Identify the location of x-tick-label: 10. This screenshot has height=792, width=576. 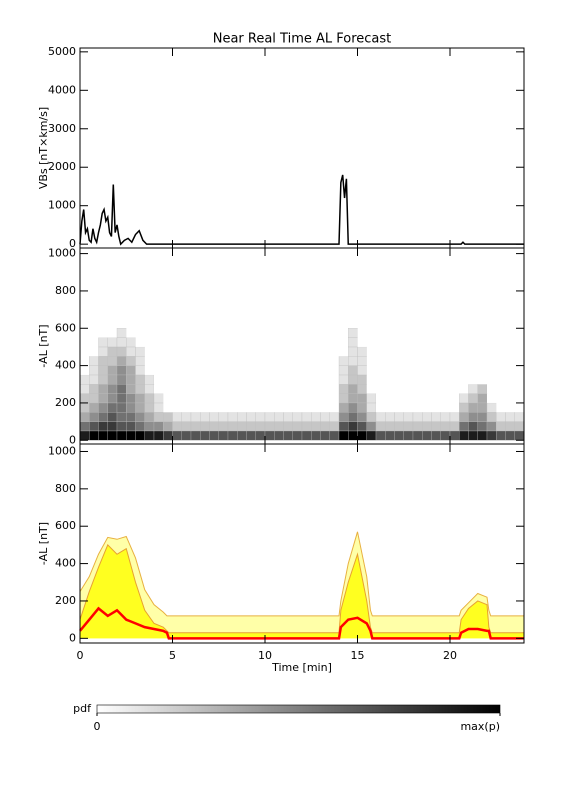
(265, 655).